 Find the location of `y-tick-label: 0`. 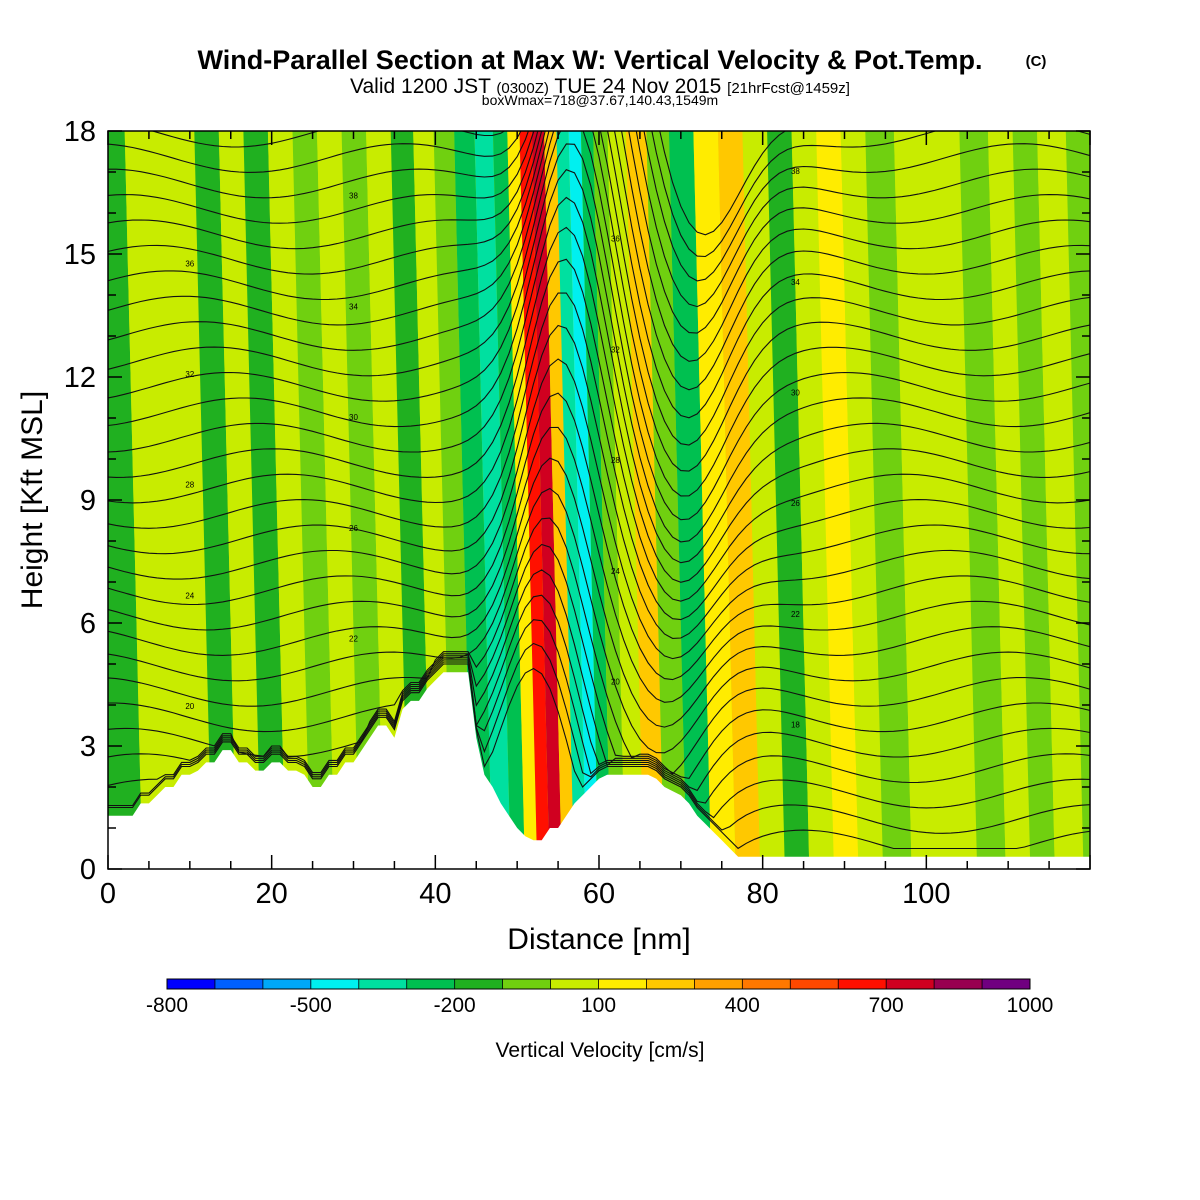

y-tick-label: 0 is located at coordinates (88, 870).